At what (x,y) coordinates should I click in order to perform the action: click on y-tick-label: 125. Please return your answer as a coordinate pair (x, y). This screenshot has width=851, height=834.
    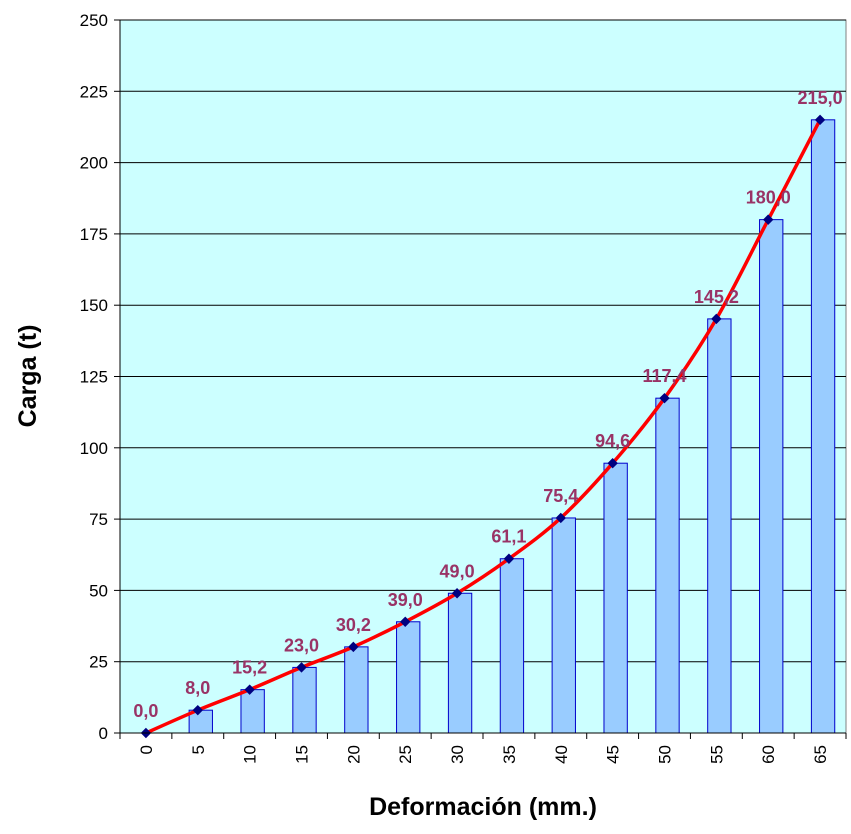
    Looking at the image, I should click on (94, 377).